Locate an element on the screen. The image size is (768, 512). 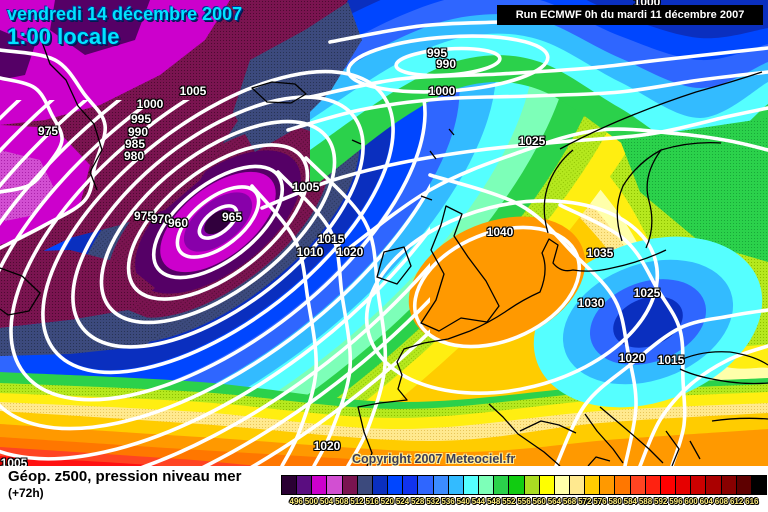
legend-value: 580 is located at coordinates (615, 501).